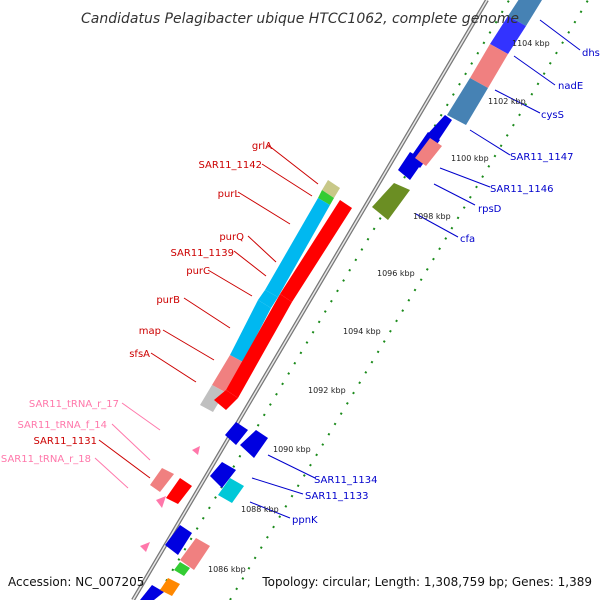 This screenshot has width=600, height=600. I want to click on tick-1098: 1098 kbp, so click(432, 216).